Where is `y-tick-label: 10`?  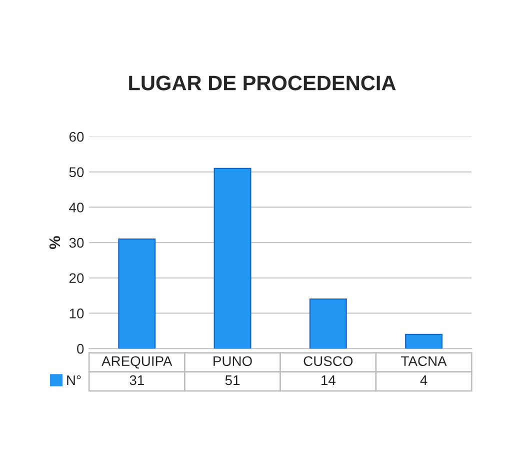
y-tick-label: 10 is located at coordinates (77, 313).